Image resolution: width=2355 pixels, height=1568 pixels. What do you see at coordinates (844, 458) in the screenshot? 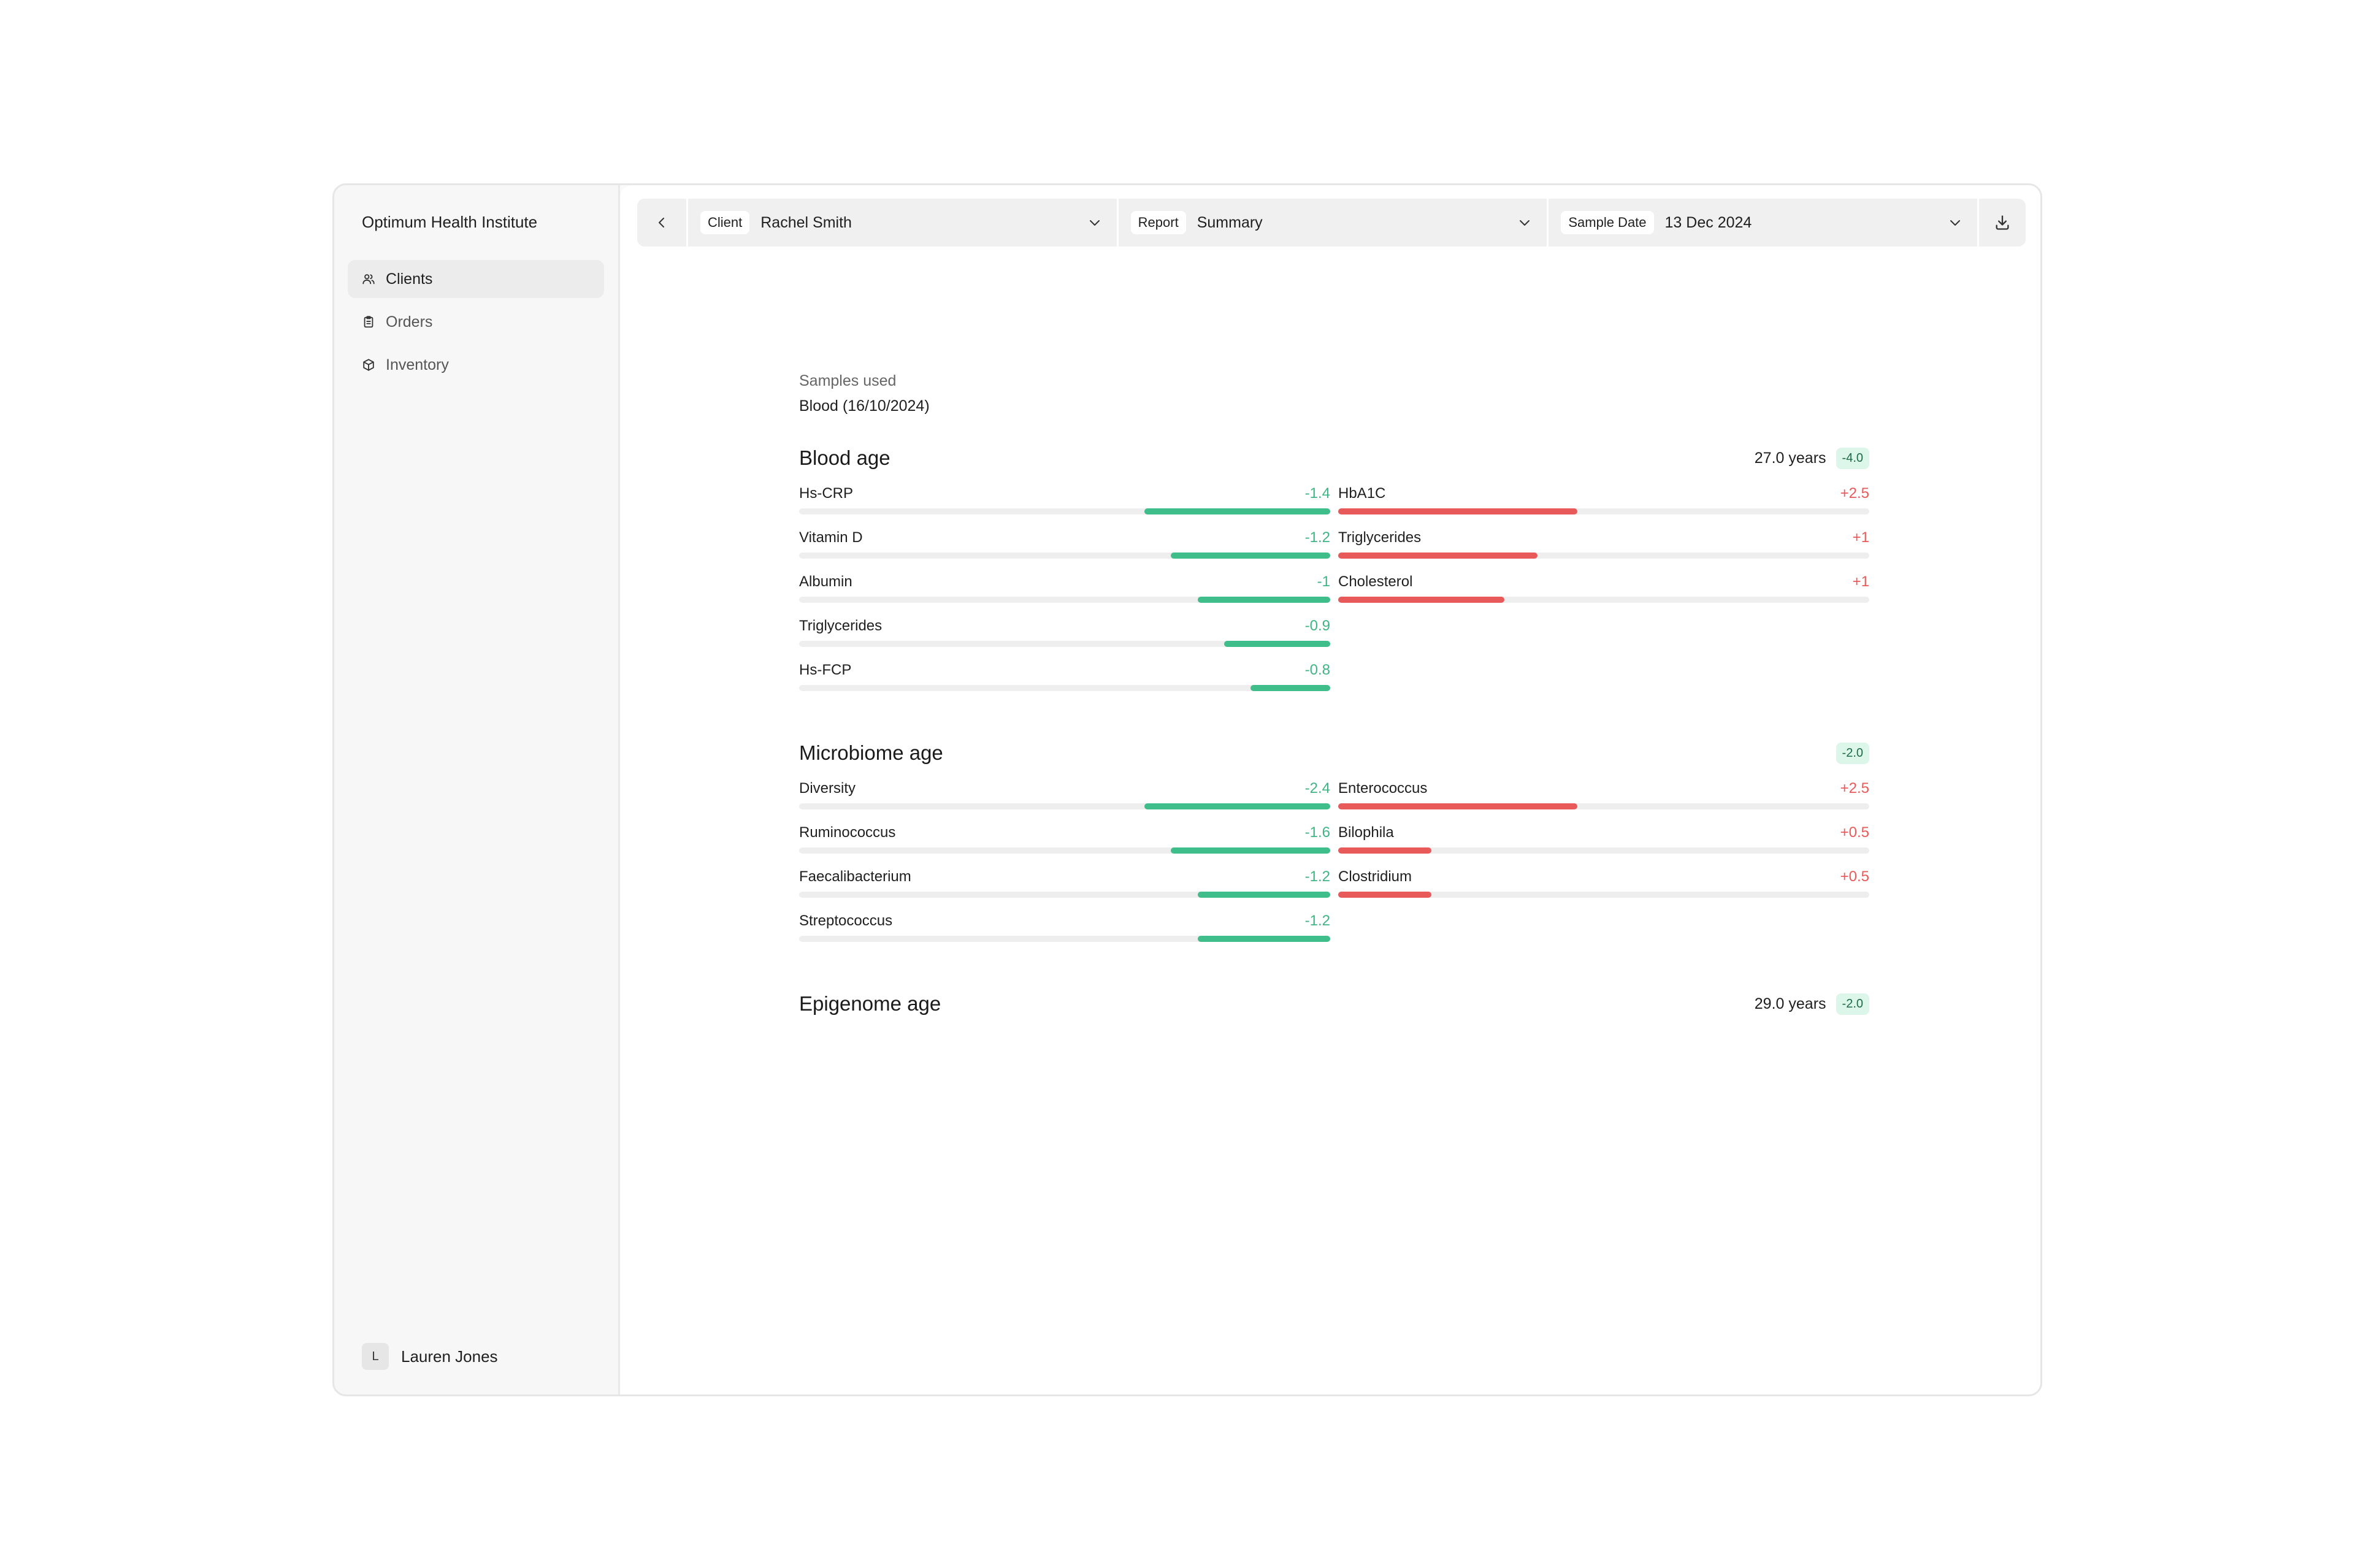
I see `section-title: Blood age` at bounding box center [844, 458].